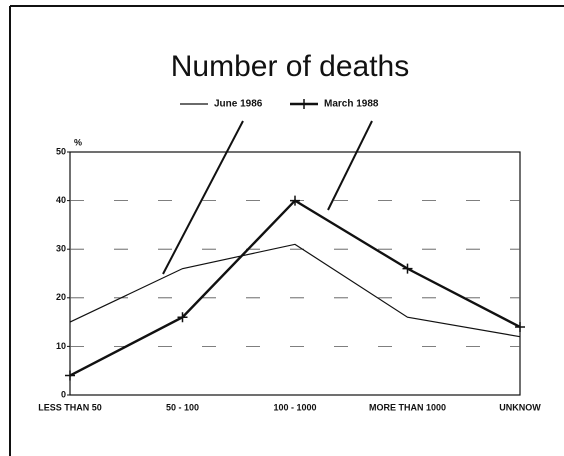  Describe the element at coordinates (351, 104) in the screenshot. I see `legend-label: March 1988` at that location.